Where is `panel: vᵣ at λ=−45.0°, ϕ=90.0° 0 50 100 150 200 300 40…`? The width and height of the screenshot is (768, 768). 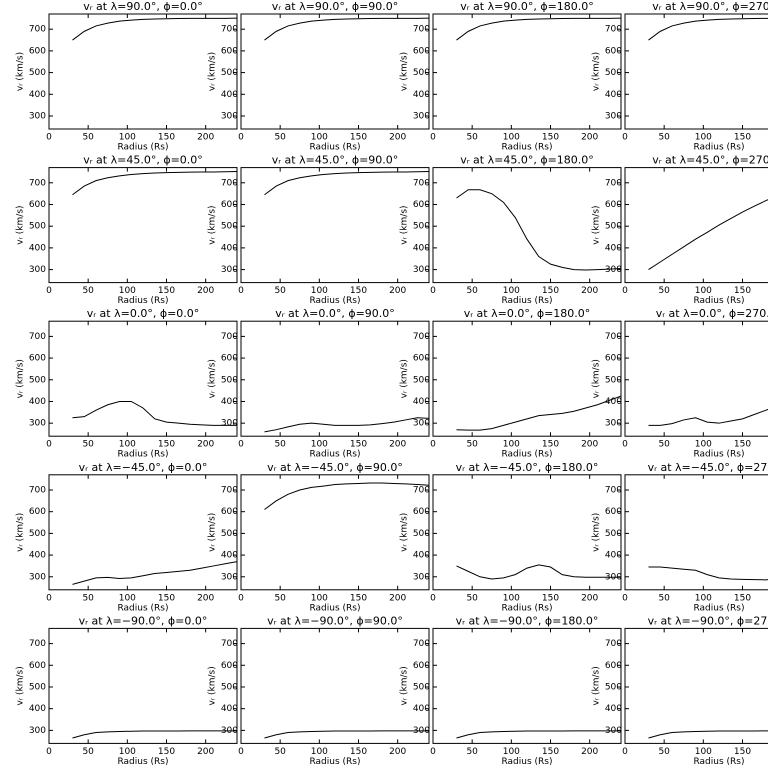
panel: vᵣ at λ=−45.0°, ϕ=90.0° 0 50 100 150 200 300 40… is located at coordinates (319, 537).